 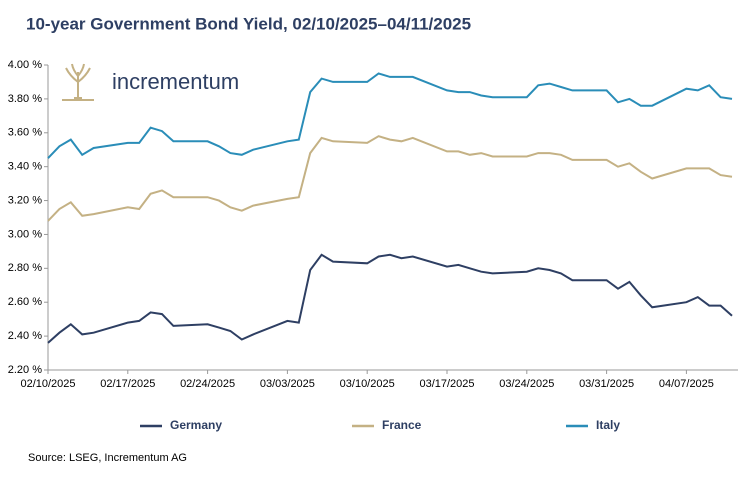 What do you see at coordinates (446, 384) in the screenshot?
I see `x-tick-label: 03/17/2025` at bounding box center [446, 384].